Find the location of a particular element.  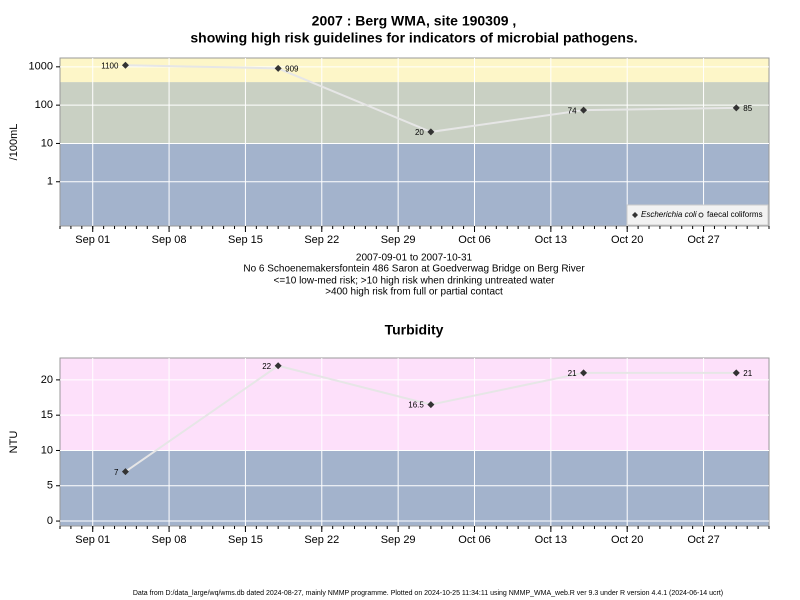

subtitle: 2007-09-01 to 2007-10-31 is located at coordinates (414, 258).